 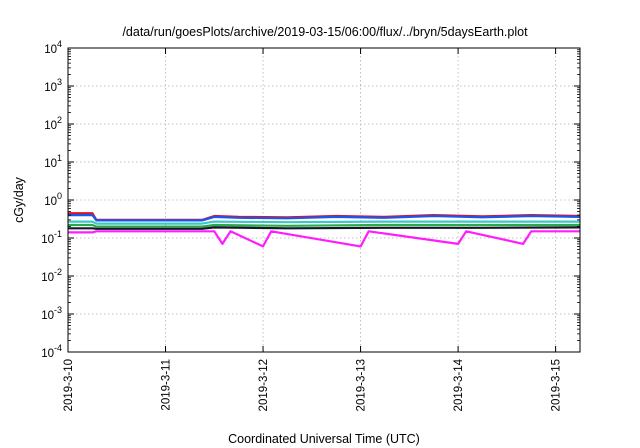 What do you see at coordinates (264, 385) in the screenshot?
I see `x-tick-label: 2019-3-12` at bounding box center [264, 385].